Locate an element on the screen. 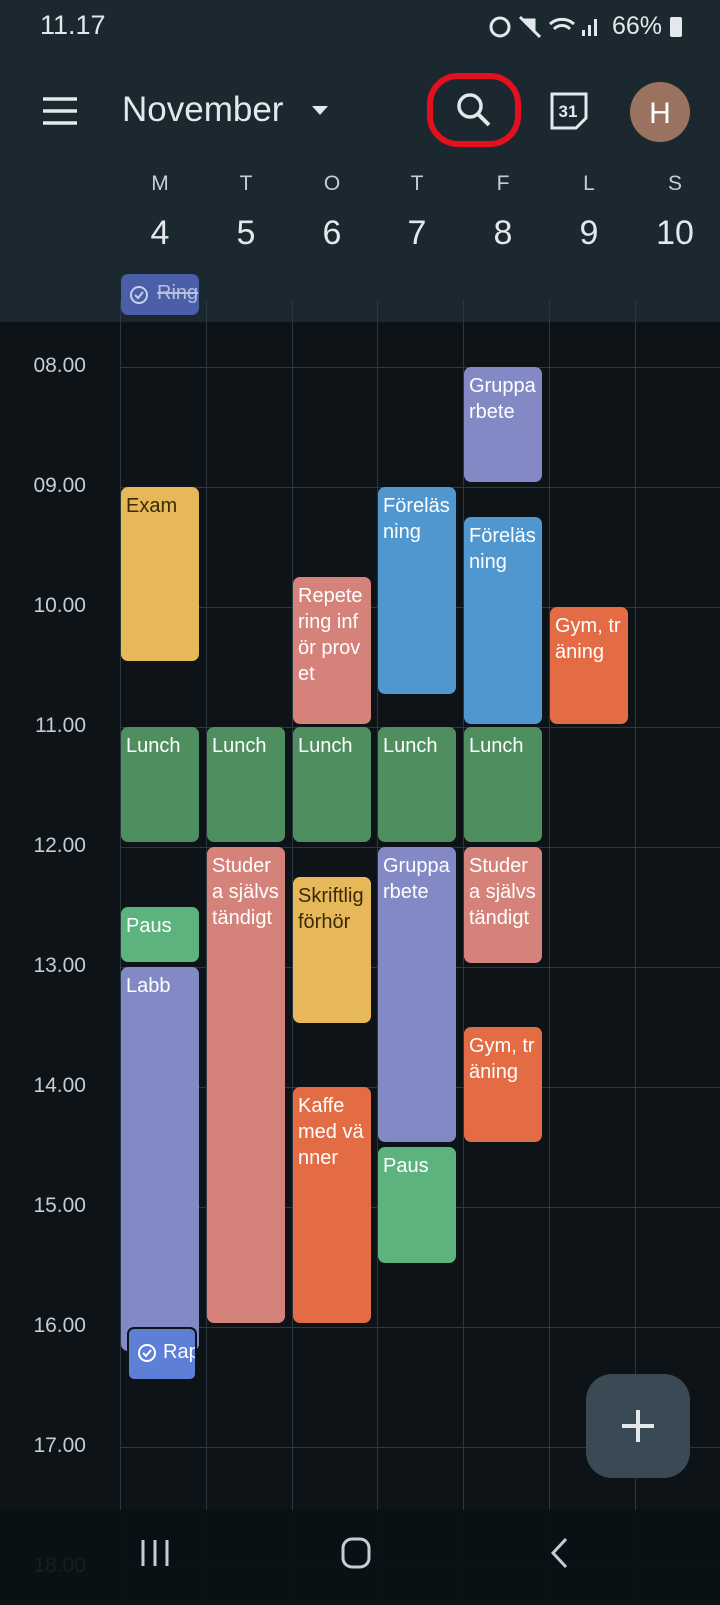 Image resolution: width=720 pixels, height=1605 pixels. task-title: Ring is located at coordinates (178, 293).